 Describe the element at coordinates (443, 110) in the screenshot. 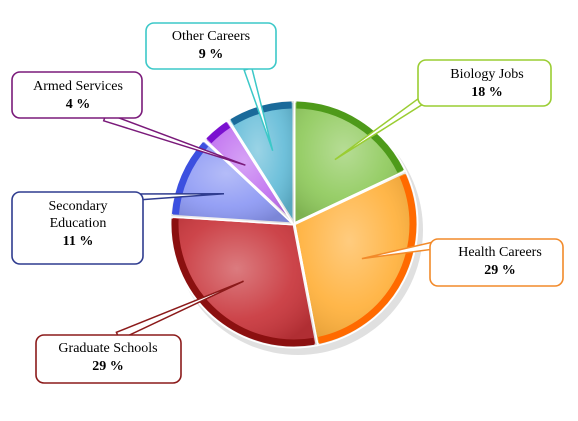

I see `callout-biology-jobs: Biology Jobs 18 %` at that location.